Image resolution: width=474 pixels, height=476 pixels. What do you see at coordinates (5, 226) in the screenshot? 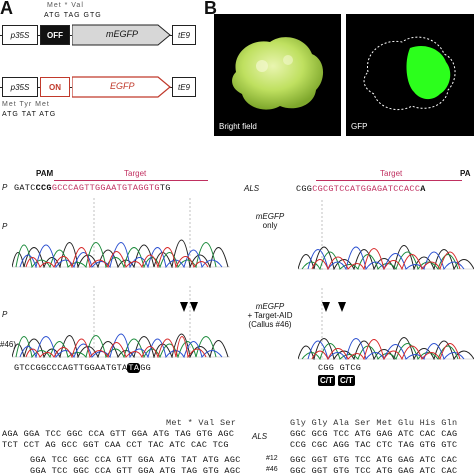
I see `left-row1-label: P` at bounding box center [5, 226].